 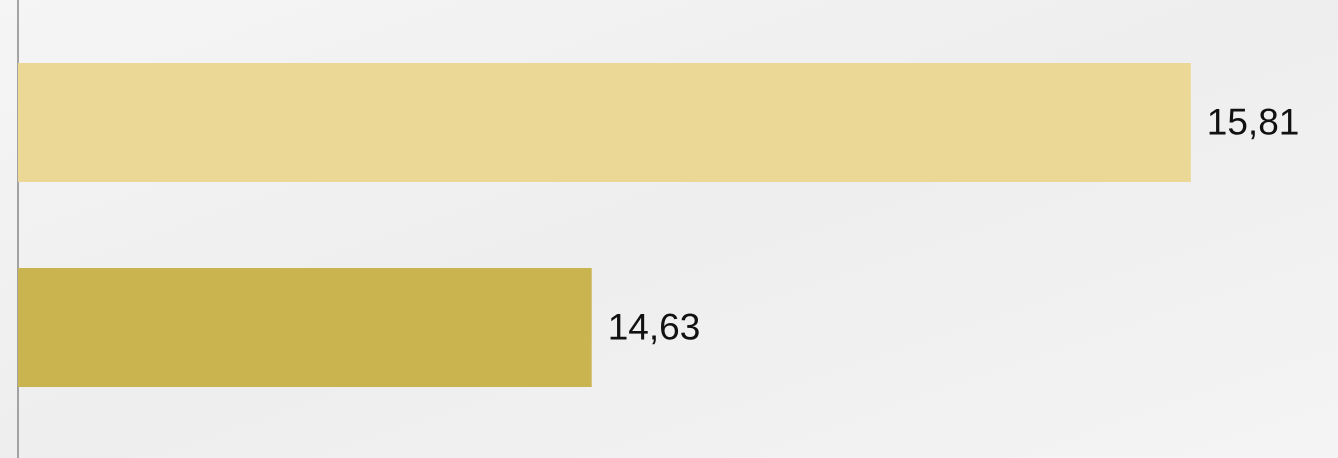 What do you see at coordinates (1253, 121) in the screenshot?
I see `value-label: 15,81` at bounding box center [1253, 121].